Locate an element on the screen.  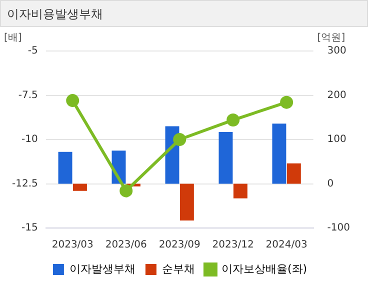
x-tick-label: 2023/09 is located at coordinates (179, 245).